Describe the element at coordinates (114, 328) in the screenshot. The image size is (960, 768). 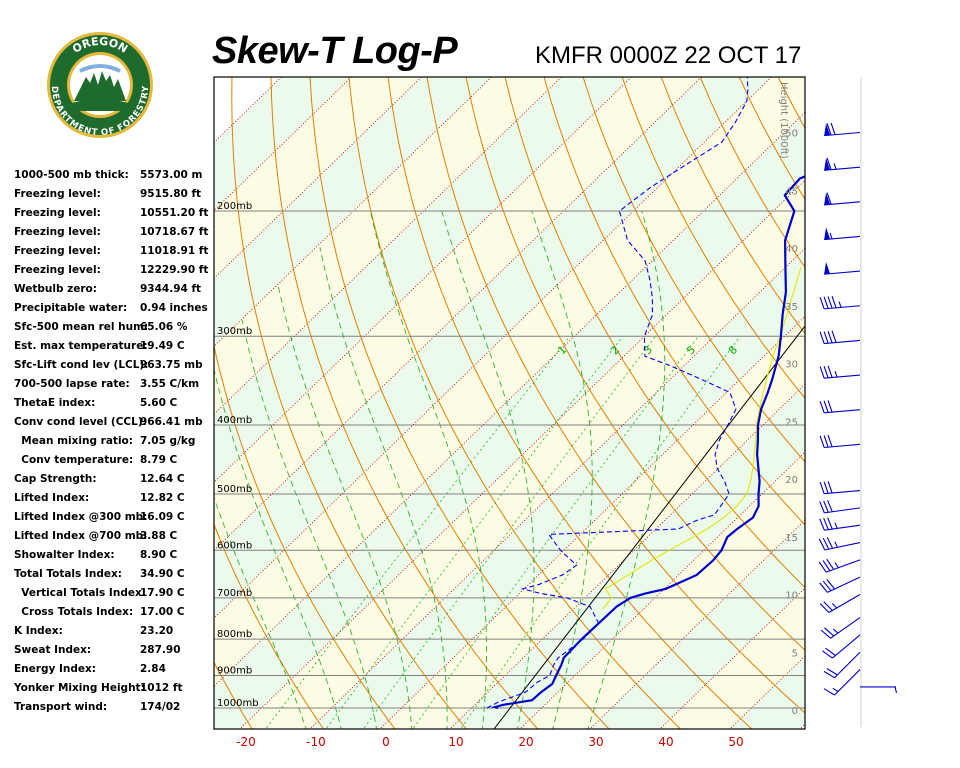
I see `index-row: Sfc-500 mean rel hum: 65.06 %` at that location.